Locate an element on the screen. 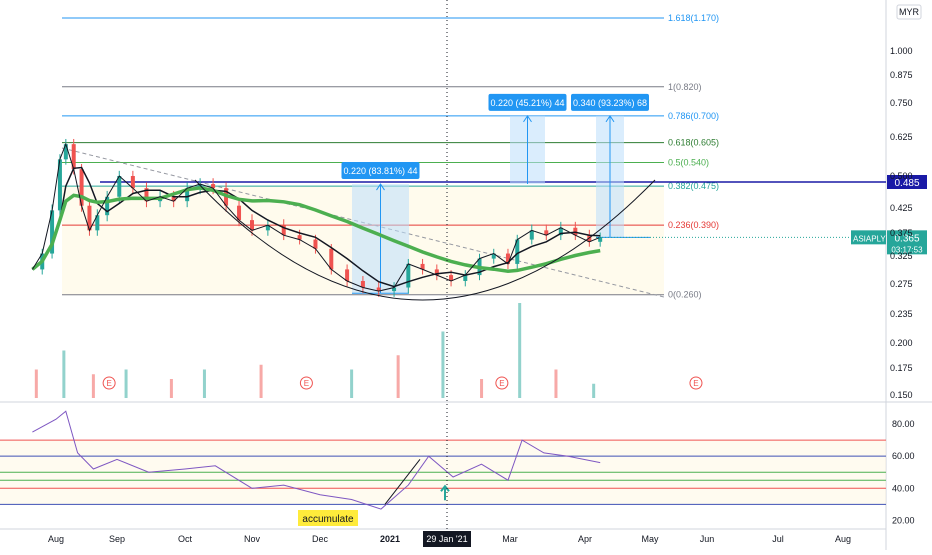 Image resolution: width=932 pixels, height=555 pixels. moving-average-long is located at coordinates (316, 229).